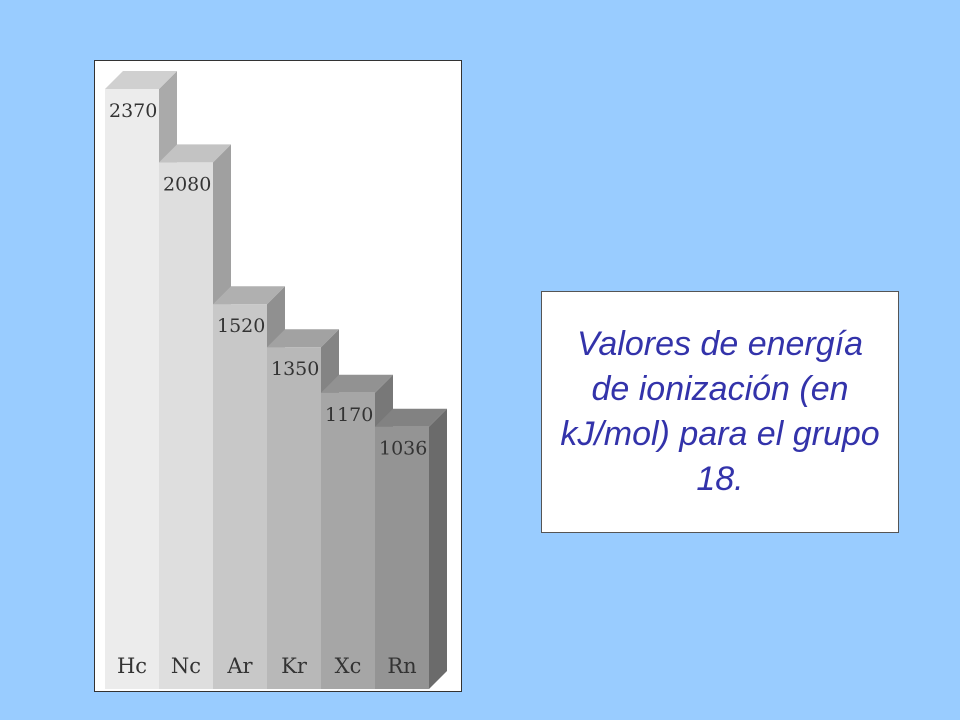 This screenshot has height=720, width=960. What do you see at coordinates (186, 666) in the screenshot?
I see `category-label: Nc` at bounding box center [186, 666].